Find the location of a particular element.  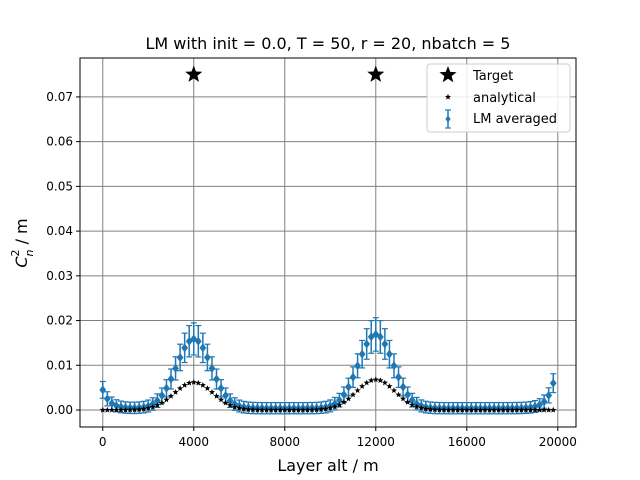

legend-analytical-star-icon is located at coordinates (448, 96).